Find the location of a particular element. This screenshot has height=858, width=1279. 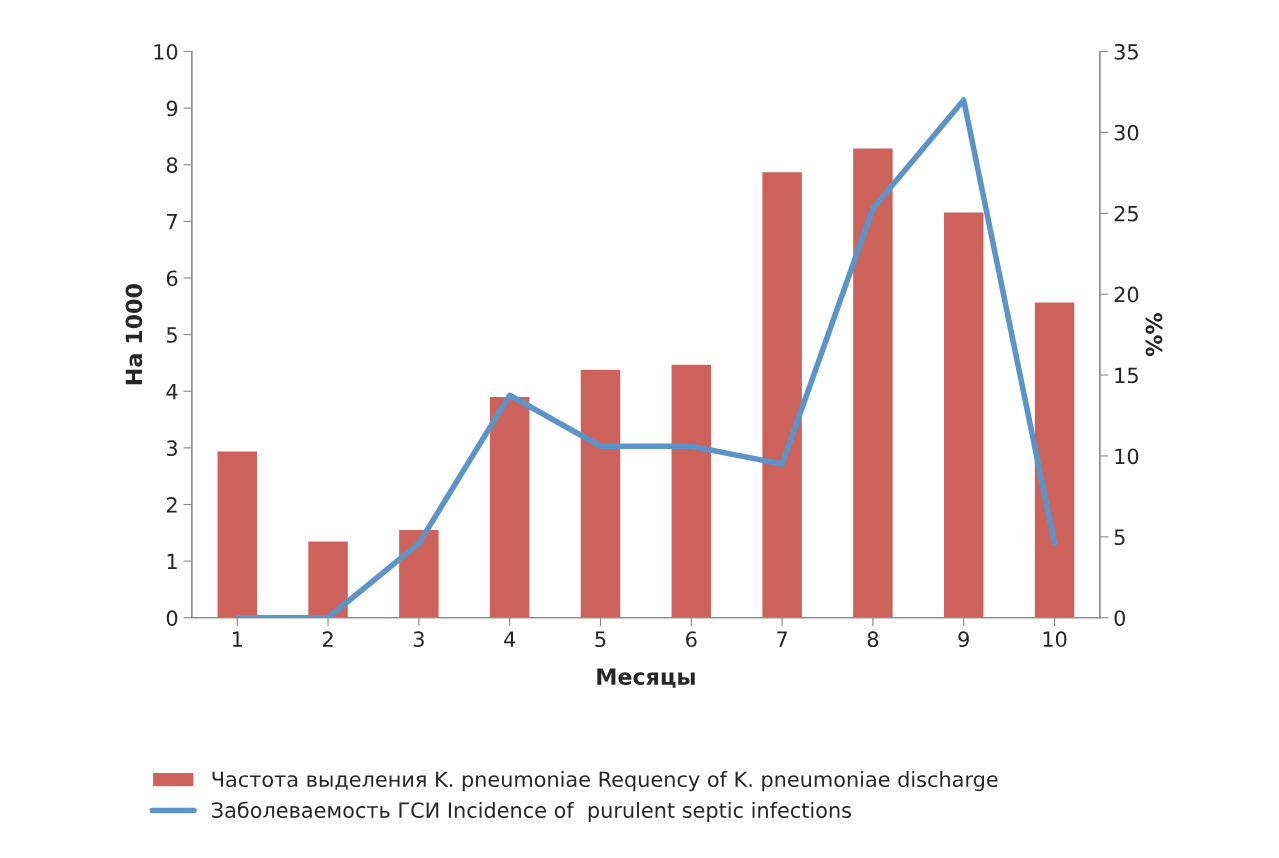

legend-label: Заболеваемость ГСИ Incidence of purulent septic infections is located at coordinates (531, 812).